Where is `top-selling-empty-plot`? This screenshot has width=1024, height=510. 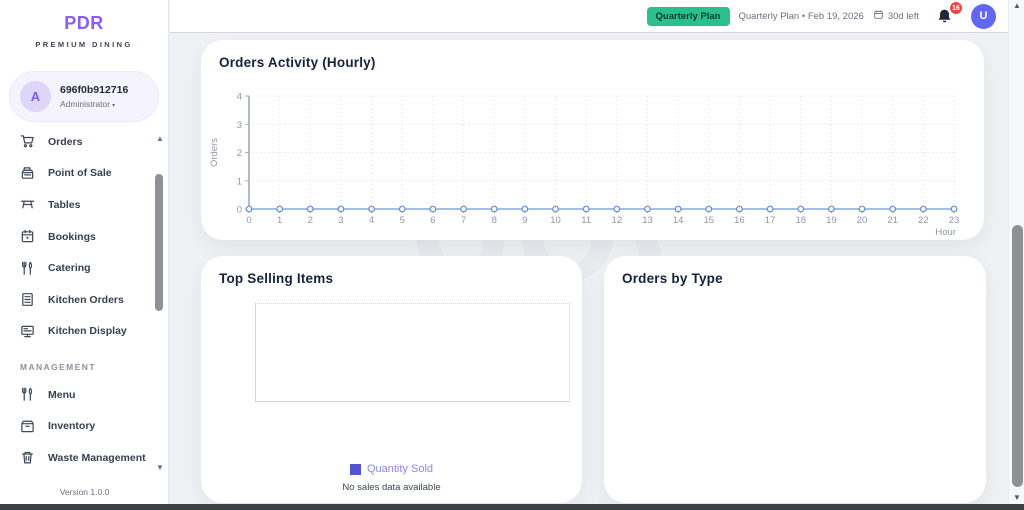
top-selling-empty-plot is located at coordinates (412, 352).